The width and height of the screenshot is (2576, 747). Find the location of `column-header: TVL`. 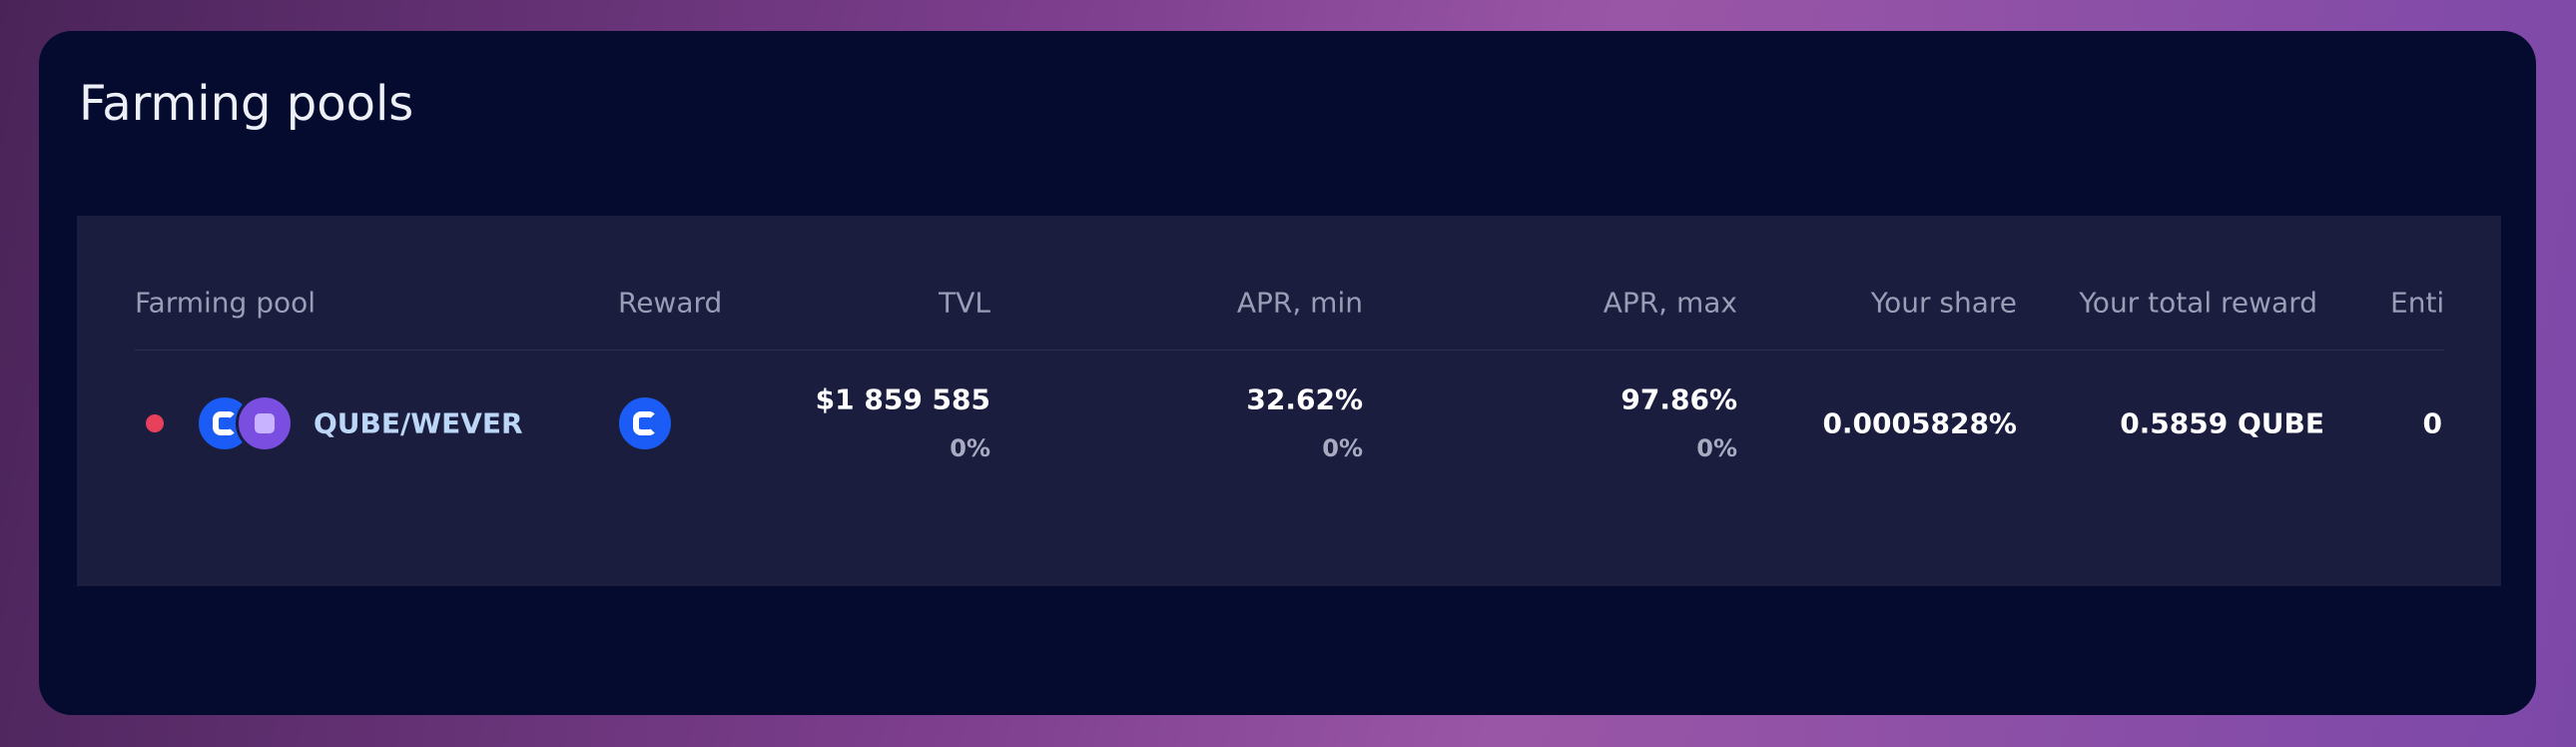

column-header: TVL is located at coordinates (964, 303).